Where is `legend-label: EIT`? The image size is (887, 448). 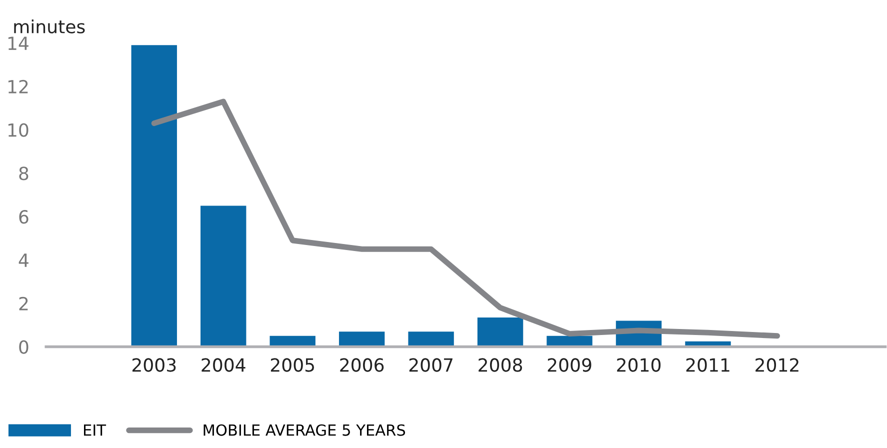 legend-label: EIT is located at coordinates (95, 430).